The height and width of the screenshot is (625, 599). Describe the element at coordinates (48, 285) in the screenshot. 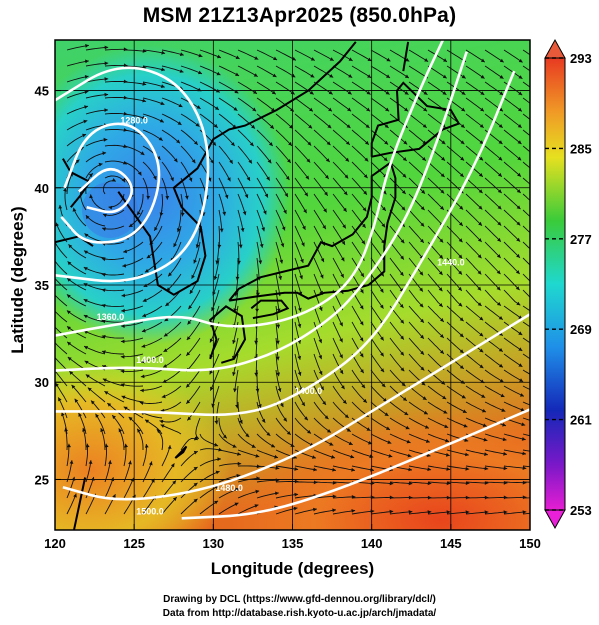

I see `y-axis-ticks: 25 30 35 40 45` at that location.